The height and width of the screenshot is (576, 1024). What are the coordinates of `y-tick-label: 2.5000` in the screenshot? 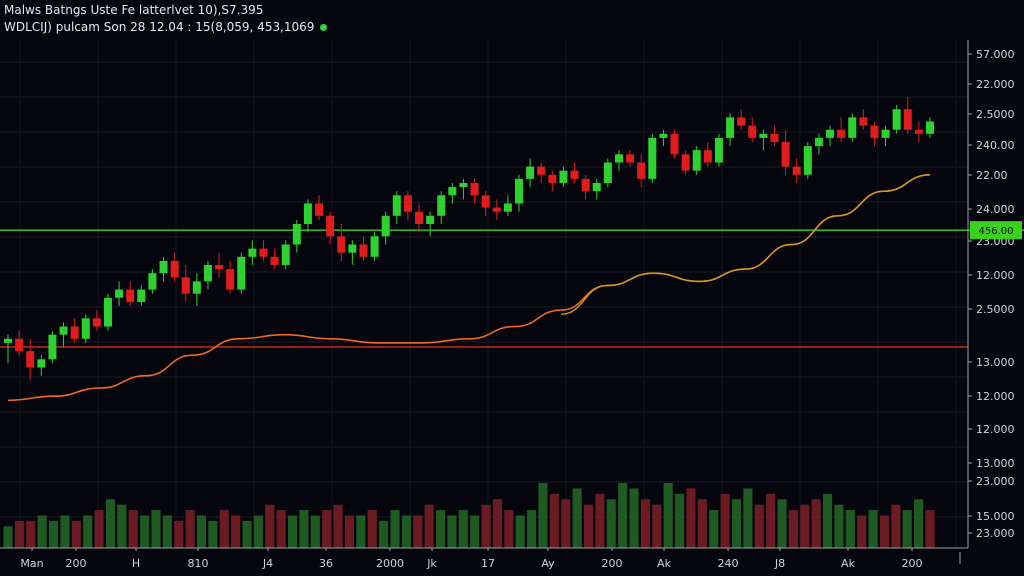 It's located at (995, 114).